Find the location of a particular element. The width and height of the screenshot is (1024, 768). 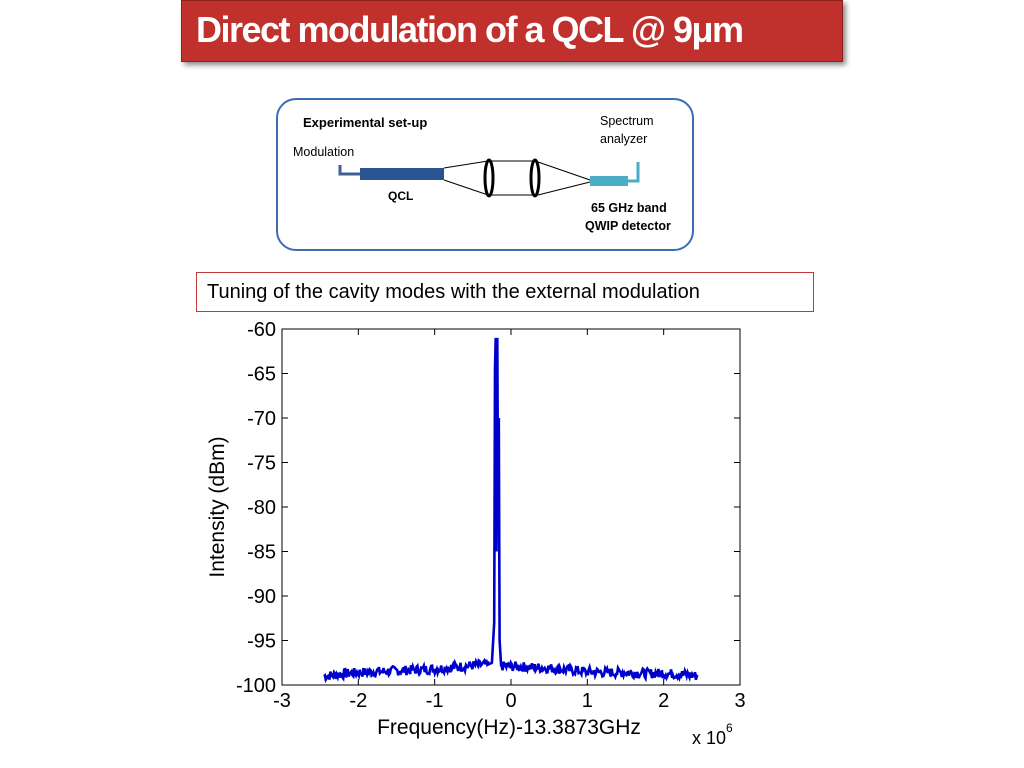

slide-title: Direct modulation of a QCL @ 9μm is located at coordinates (470, 29).